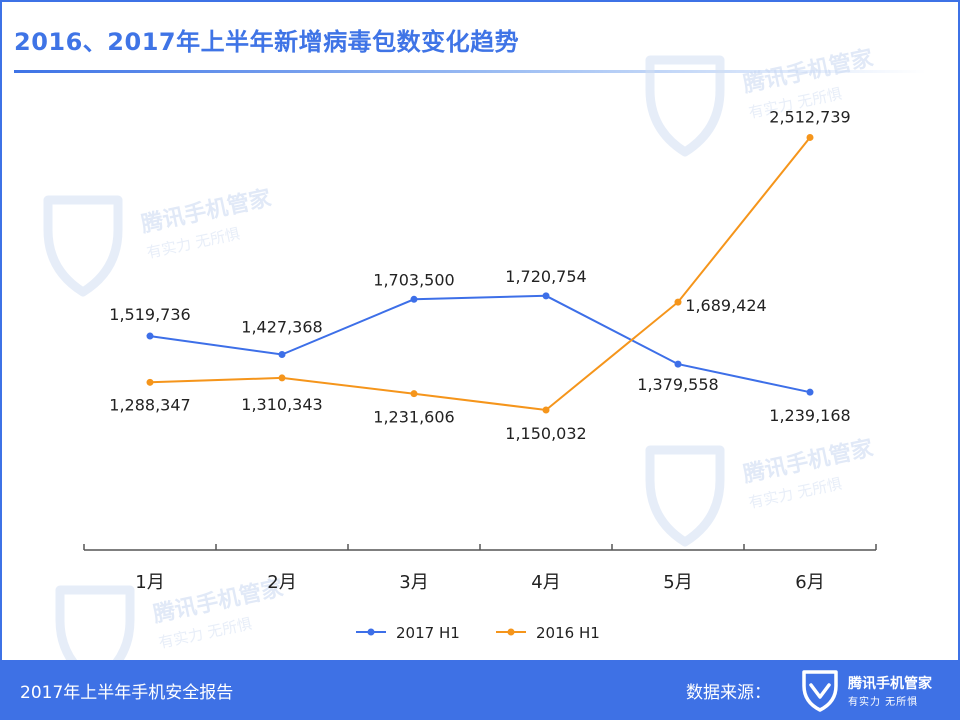 The height and width of the screenshot is (720, 960). Describe the element at coordinates (568, 633) in the screenshot. I see `legend-label: 2016 H1` at that location.